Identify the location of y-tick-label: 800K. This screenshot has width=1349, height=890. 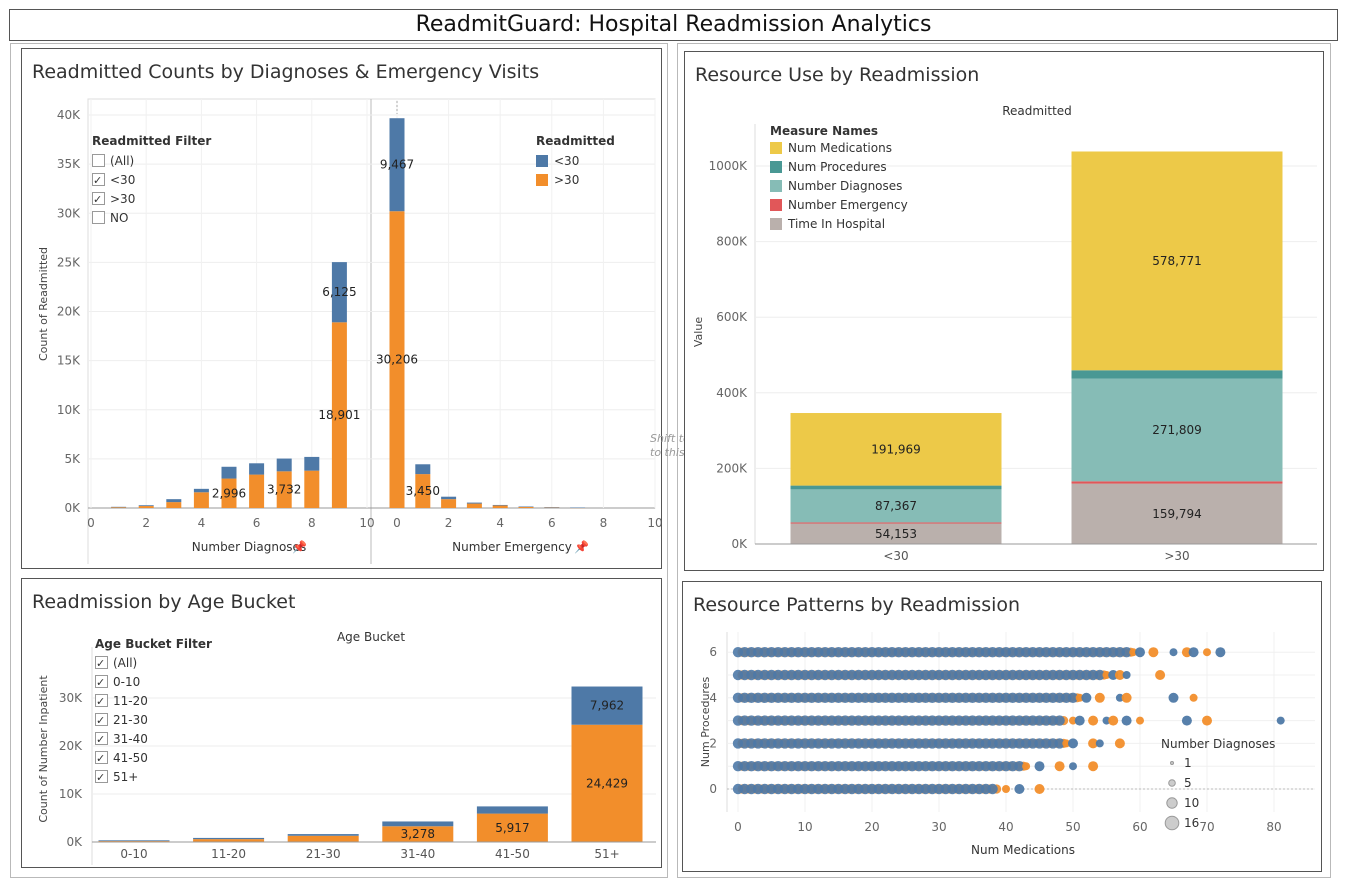
(732, 242).